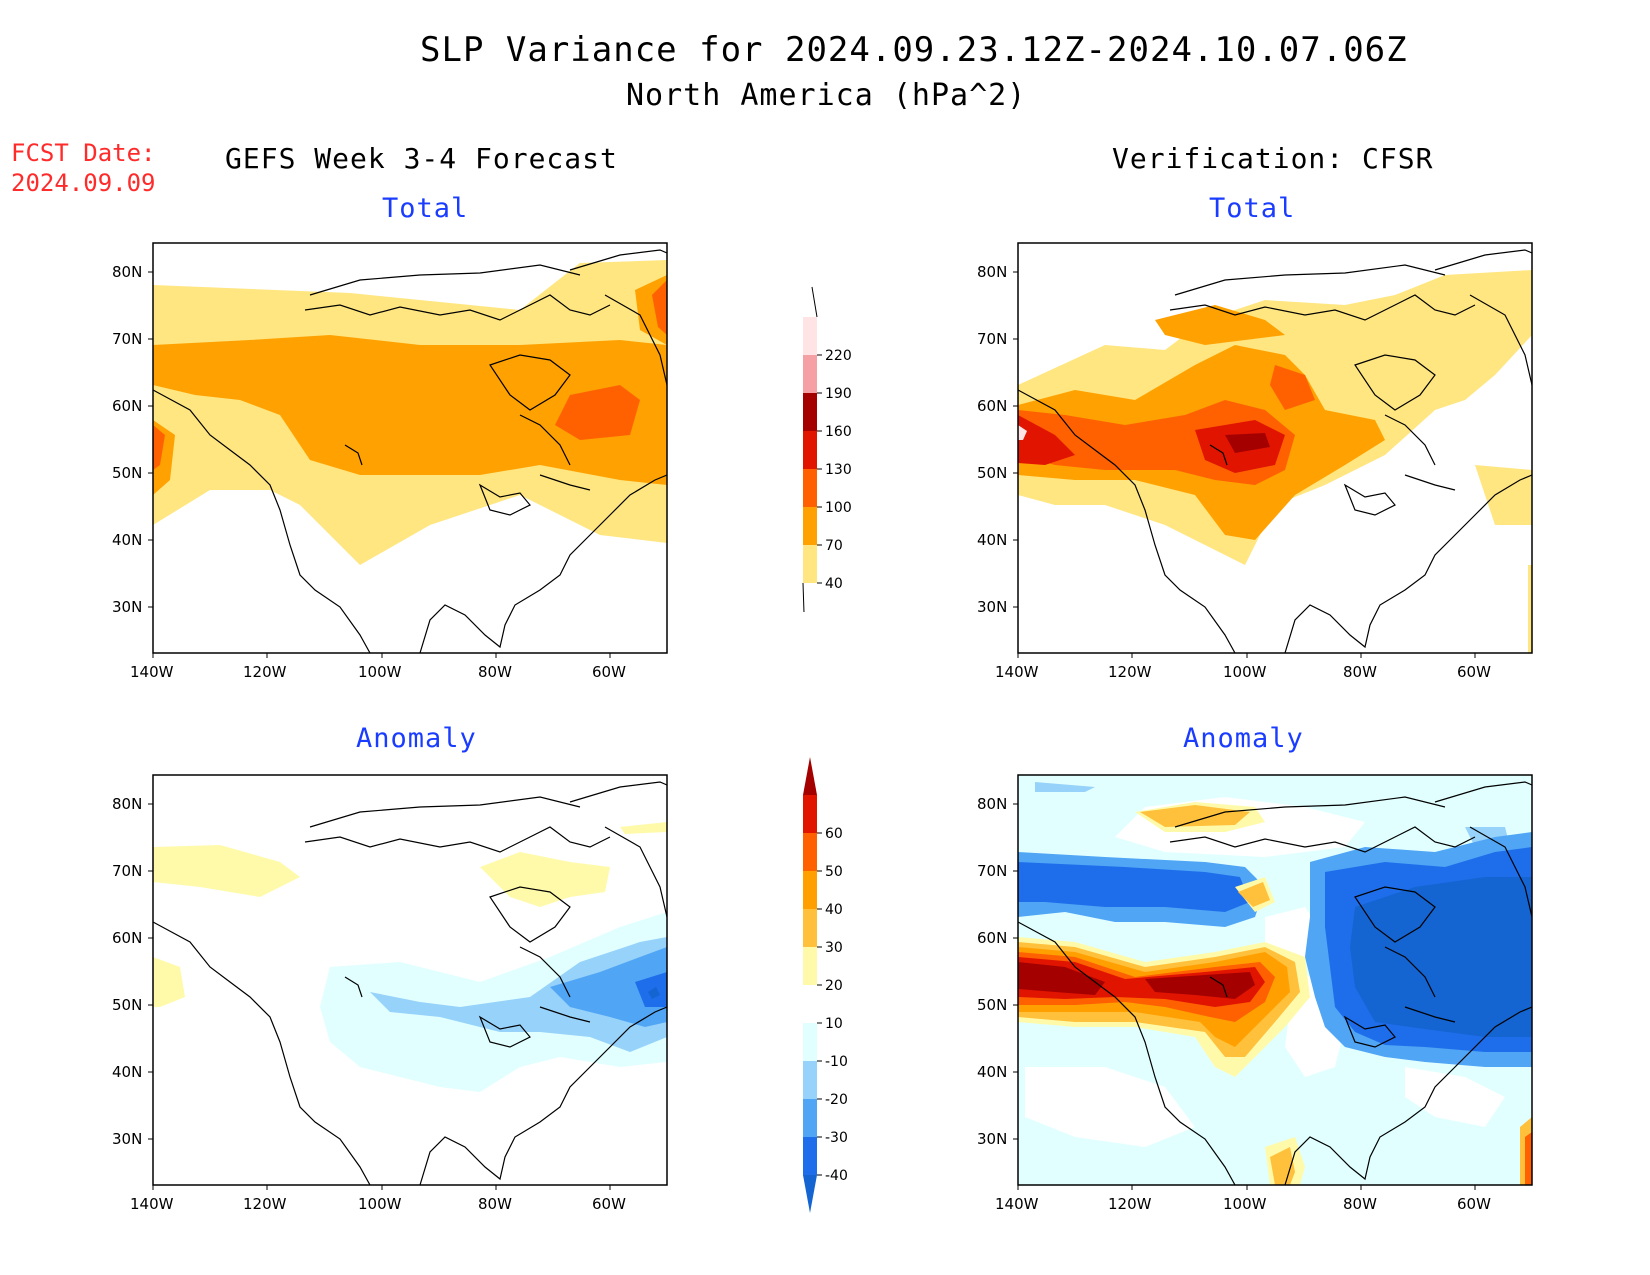 The image size is (1650, 1275). I want to click on colorbar-label: 160, so click(838, 432).